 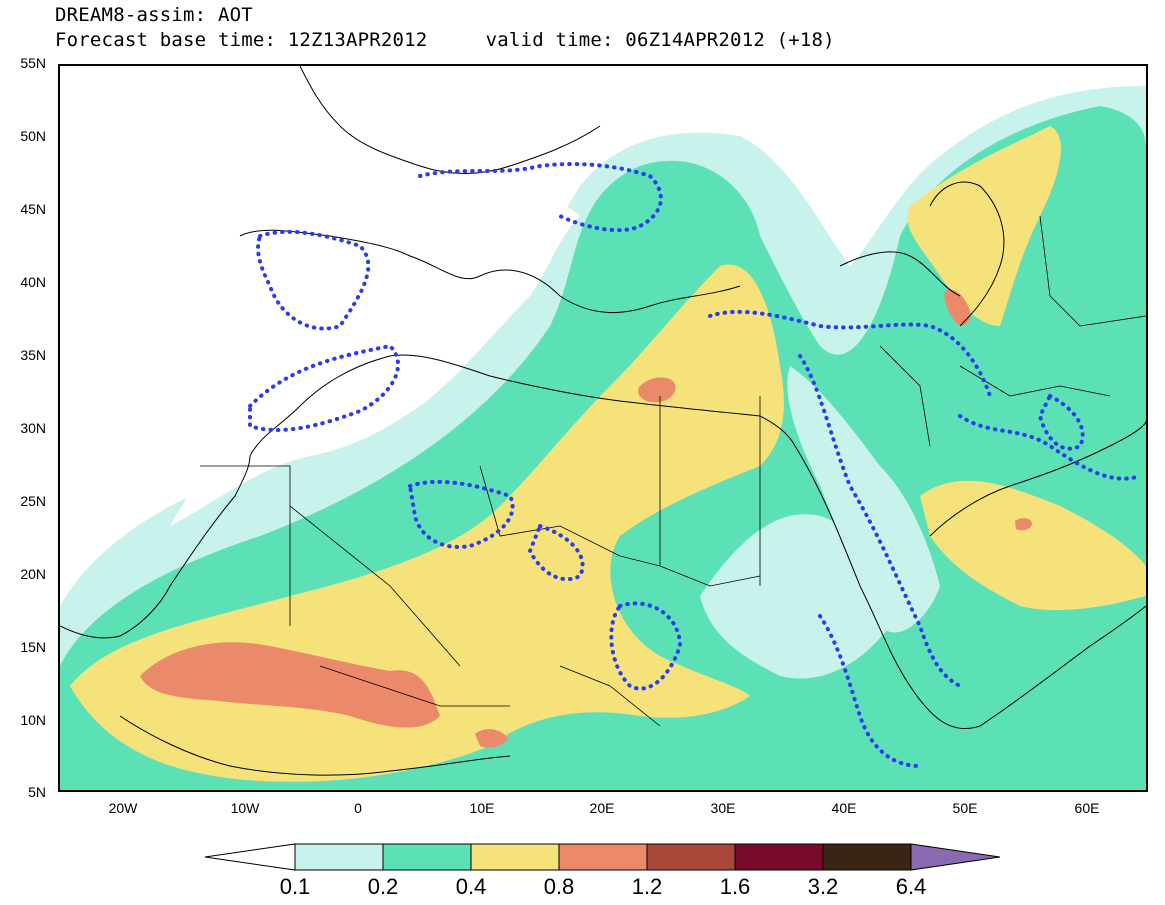 I want to click on aot-band-0.1-east-africa, so click(x=795, y=596).